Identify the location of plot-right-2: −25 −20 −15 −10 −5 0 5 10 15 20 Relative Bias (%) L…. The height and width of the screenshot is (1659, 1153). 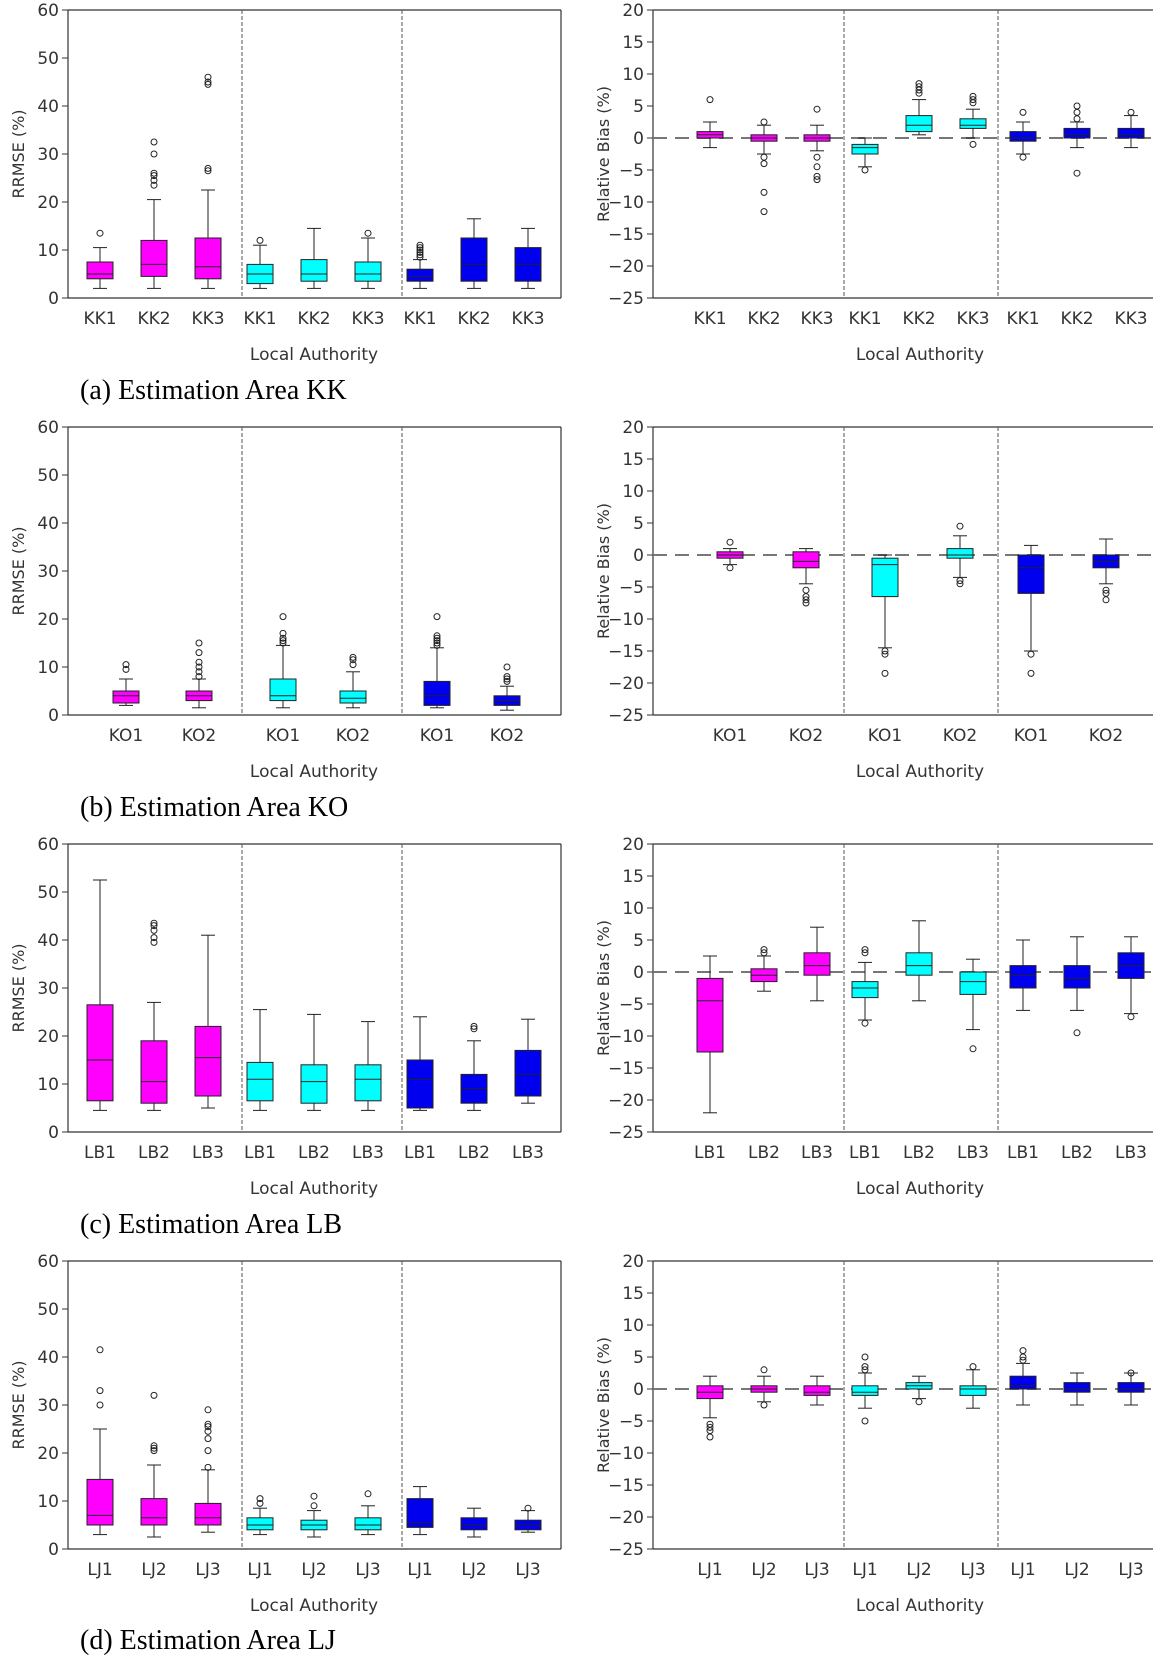
(873, 1017).